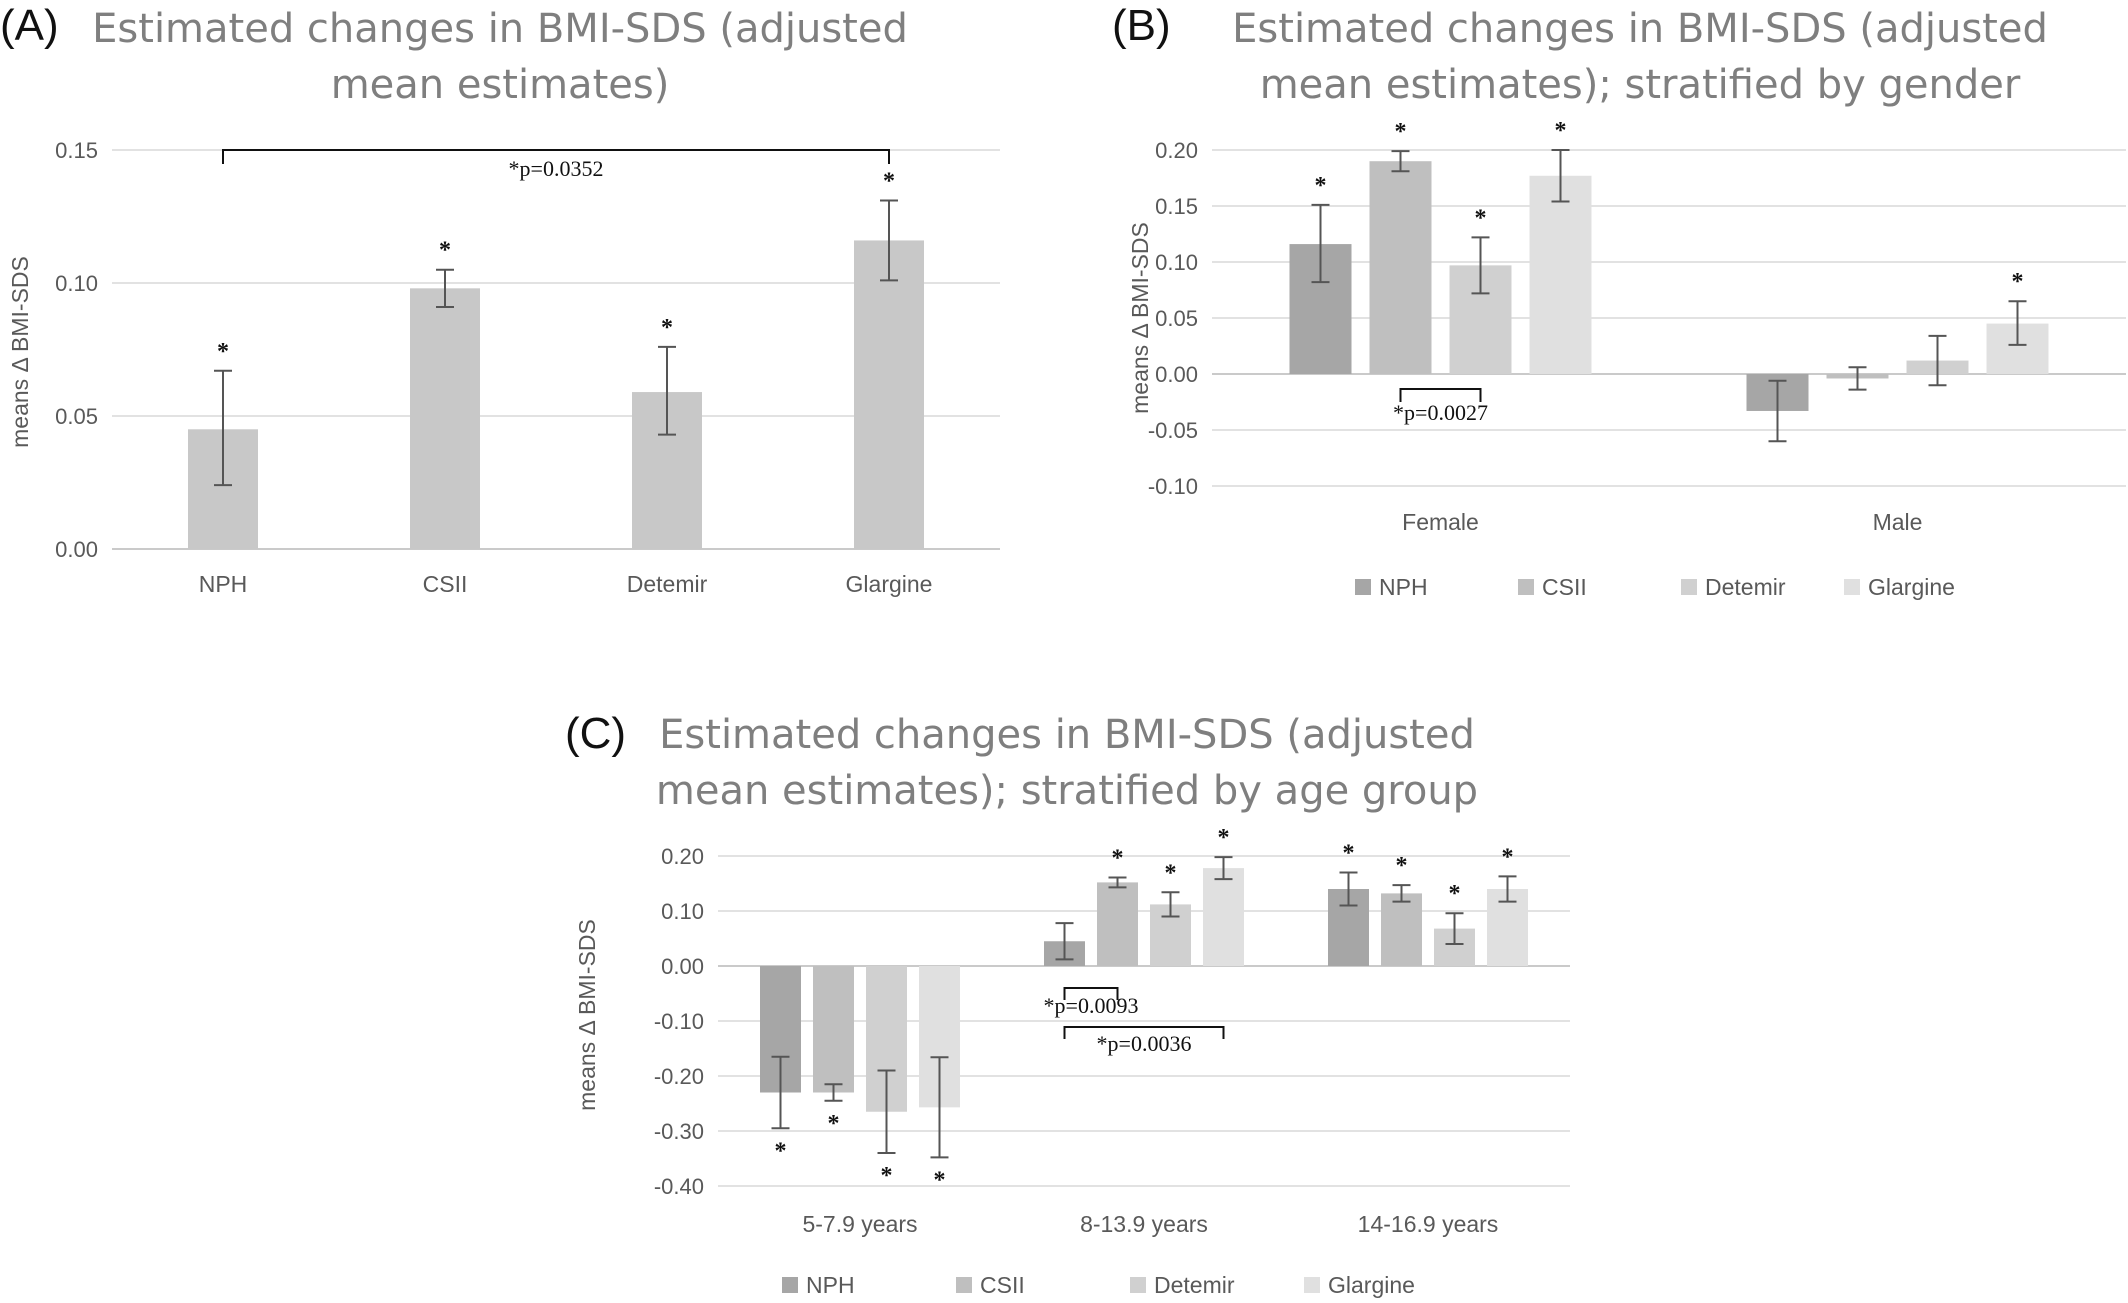  I want to click on panel-c-title-line-1: Estimated changes in BMI-SDS (adjusted, so click(1067, 735).